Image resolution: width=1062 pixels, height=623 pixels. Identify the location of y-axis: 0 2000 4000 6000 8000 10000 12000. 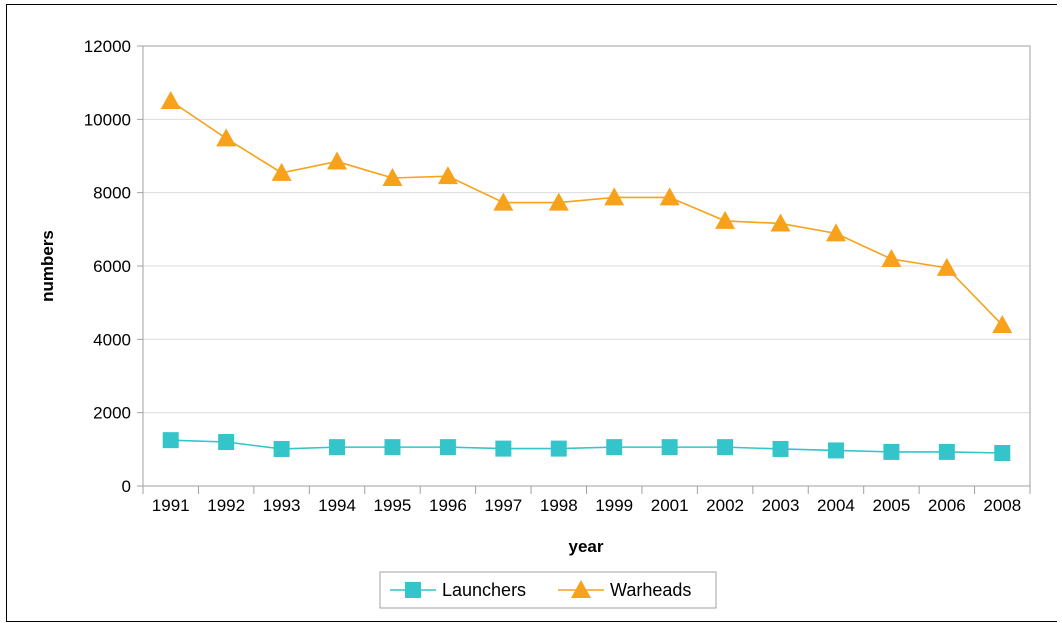
(113, 266).